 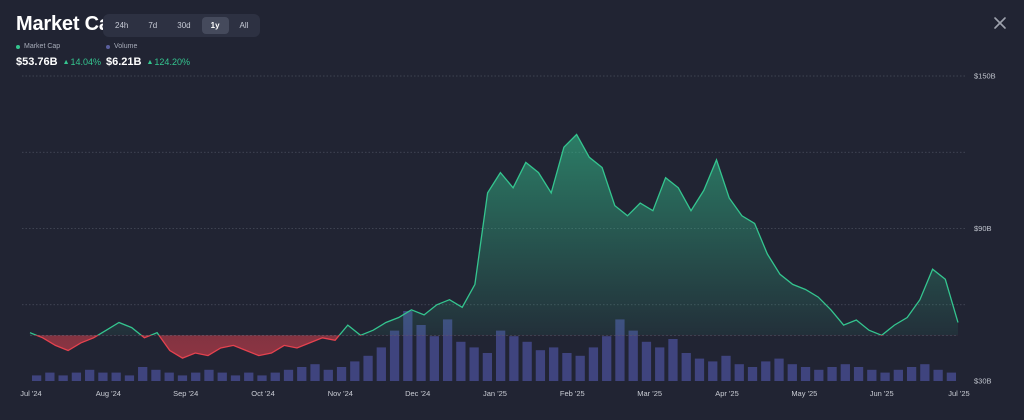 I want to click on x-tick-label: Aug '24, so click(x=108, y=393).